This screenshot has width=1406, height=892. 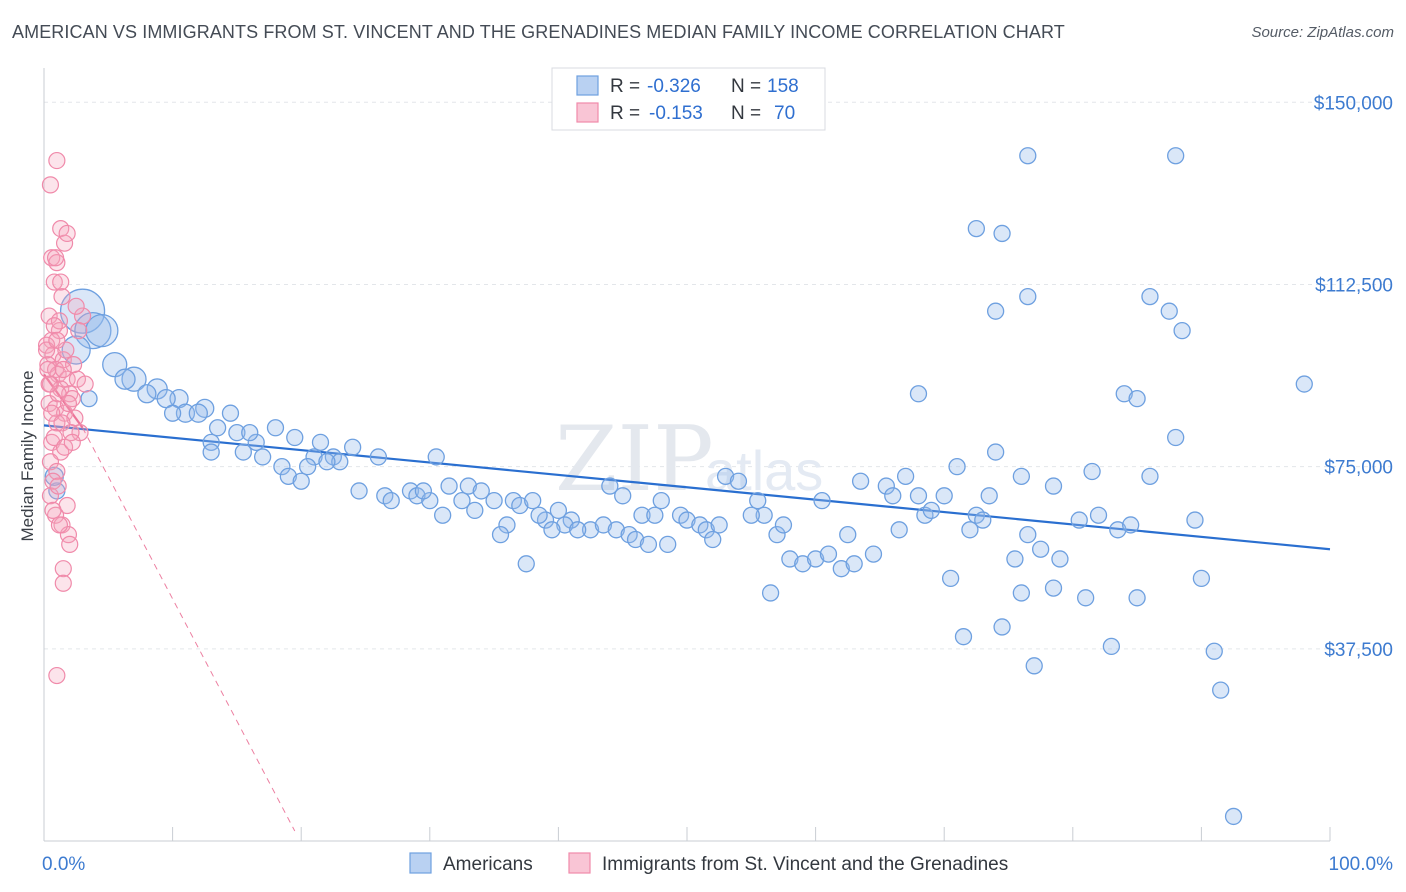 What do you see at coordinates (27, 455) in the screenshot?
I see `y-axis-label: Median Family Income` at bounding box center [27, 455].